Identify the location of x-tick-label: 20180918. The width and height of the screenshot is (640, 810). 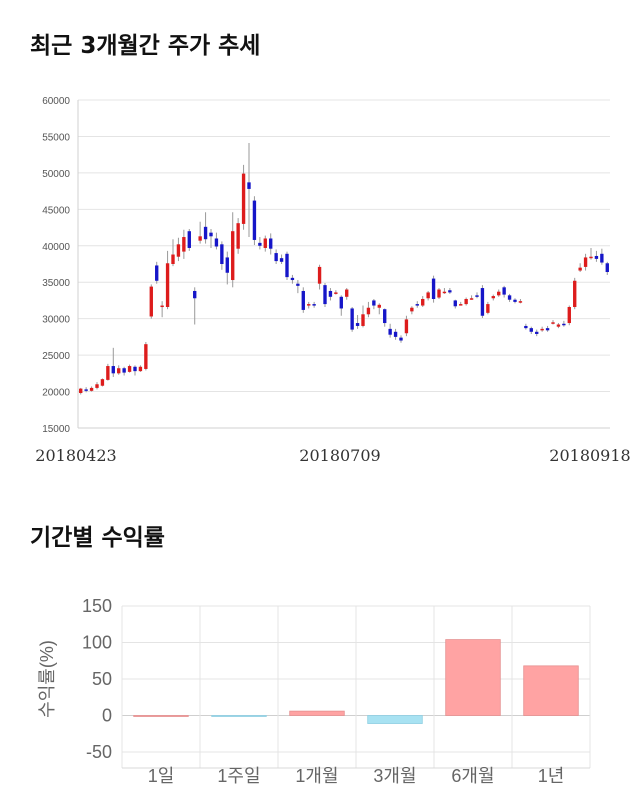
(589, 455).